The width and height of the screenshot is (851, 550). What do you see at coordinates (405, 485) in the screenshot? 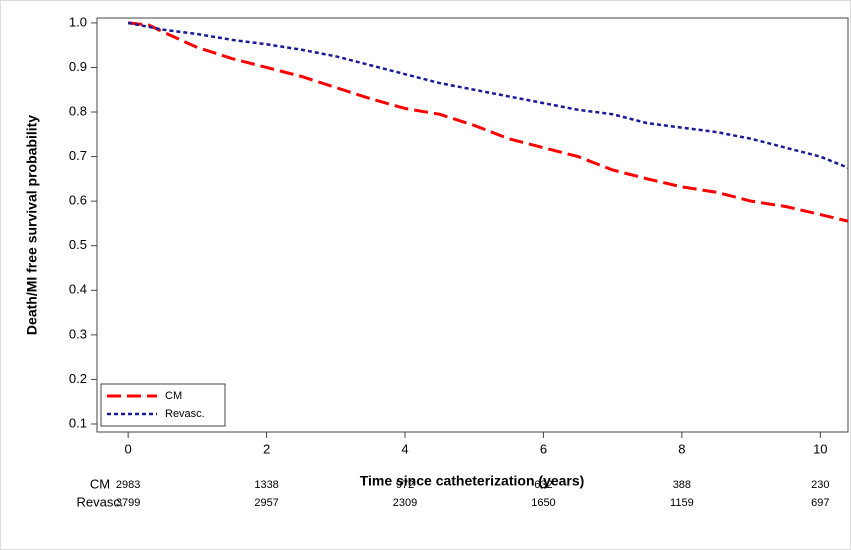
I see `risk-count: 972` at bounding box center [405, 485].